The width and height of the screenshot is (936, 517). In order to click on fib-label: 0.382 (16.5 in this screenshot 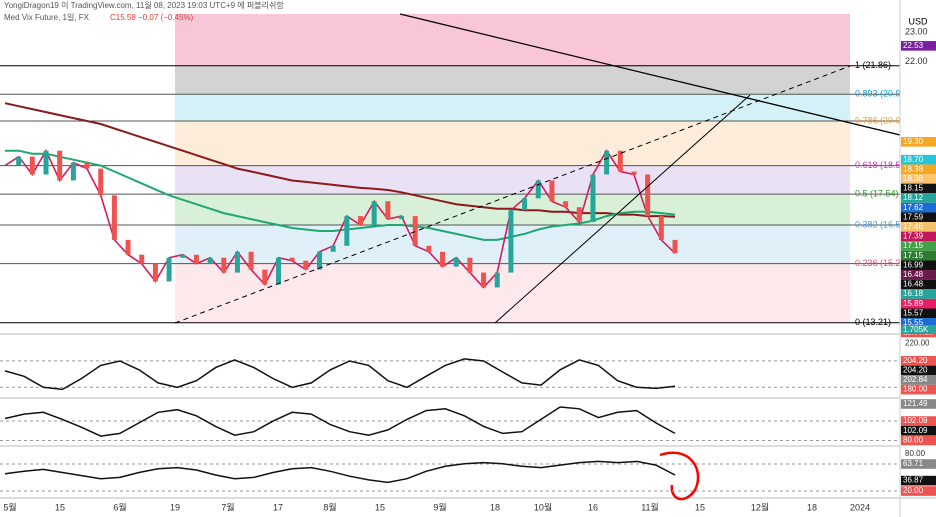, I will do `click(878, 224)`.